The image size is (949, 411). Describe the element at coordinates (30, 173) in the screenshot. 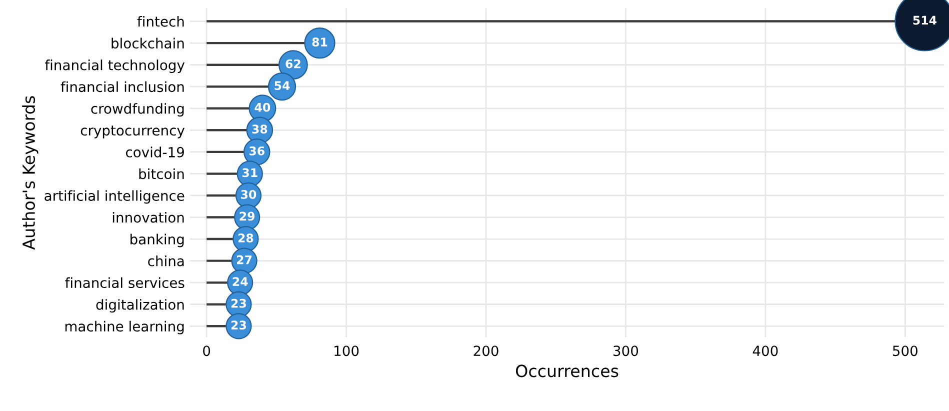

I see `y-axis-title: Author's Keywords` at that location.